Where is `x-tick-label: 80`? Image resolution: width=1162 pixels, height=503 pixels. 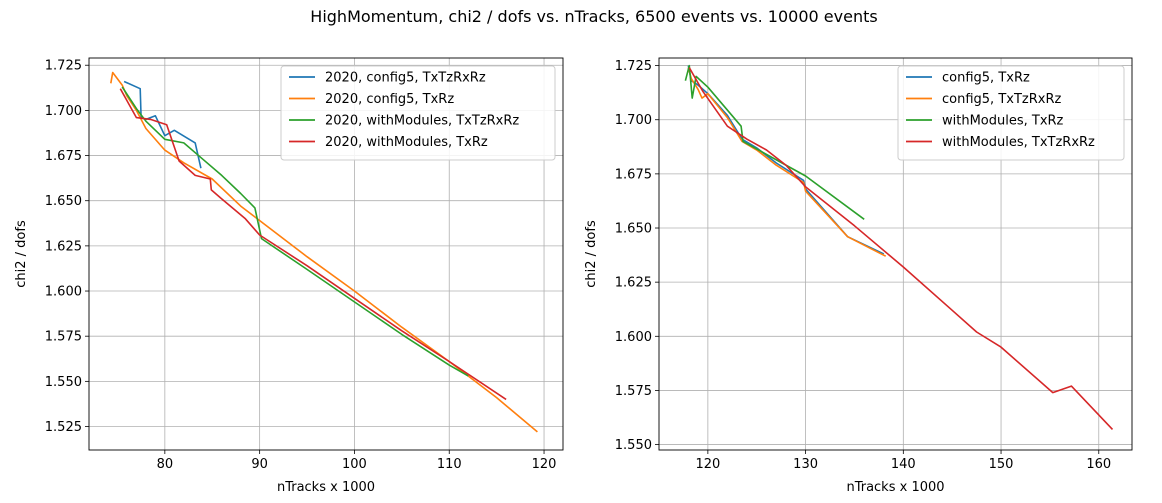 x-tick-label: 80 is located at coordinates (165, 464).